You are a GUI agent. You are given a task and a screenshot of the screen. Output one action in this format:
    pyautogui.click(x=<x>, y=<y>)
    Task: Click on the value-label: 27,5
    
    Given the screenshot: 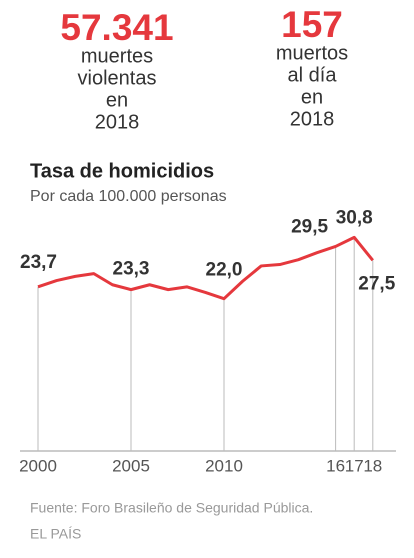 What is the action you would take?
    pyautogui.click(x=376, y=283)
    